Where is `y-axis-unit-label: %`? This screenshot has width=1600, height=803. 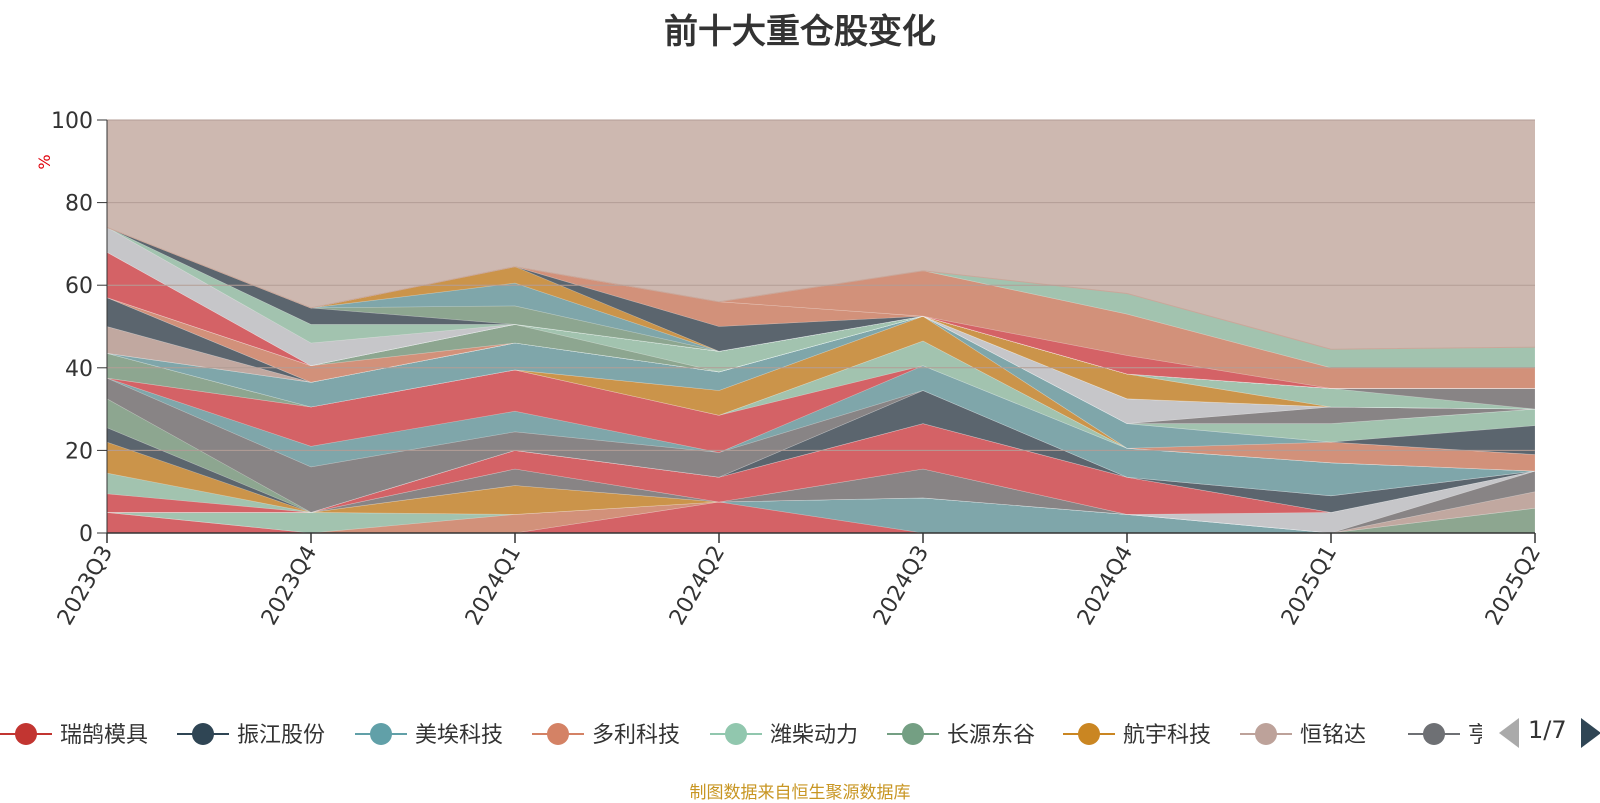 y-axis-unit-label: % is located at coordinates (44, 161).